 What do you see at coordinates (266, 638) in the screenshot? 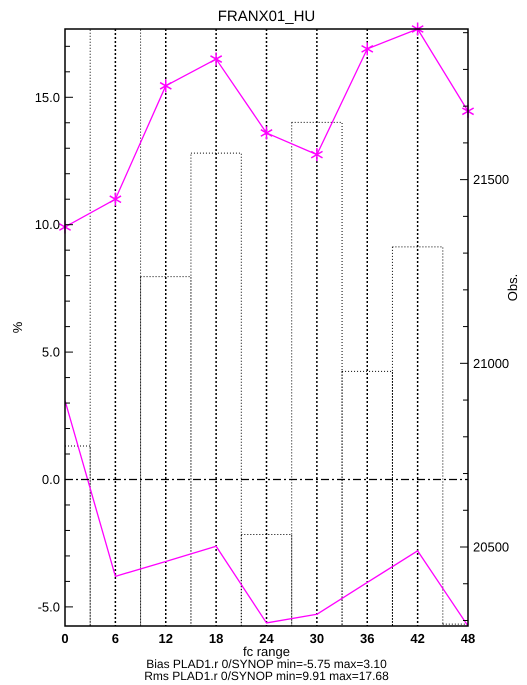
I see `x-tick-label: 24` at bounding box center [266, 638].